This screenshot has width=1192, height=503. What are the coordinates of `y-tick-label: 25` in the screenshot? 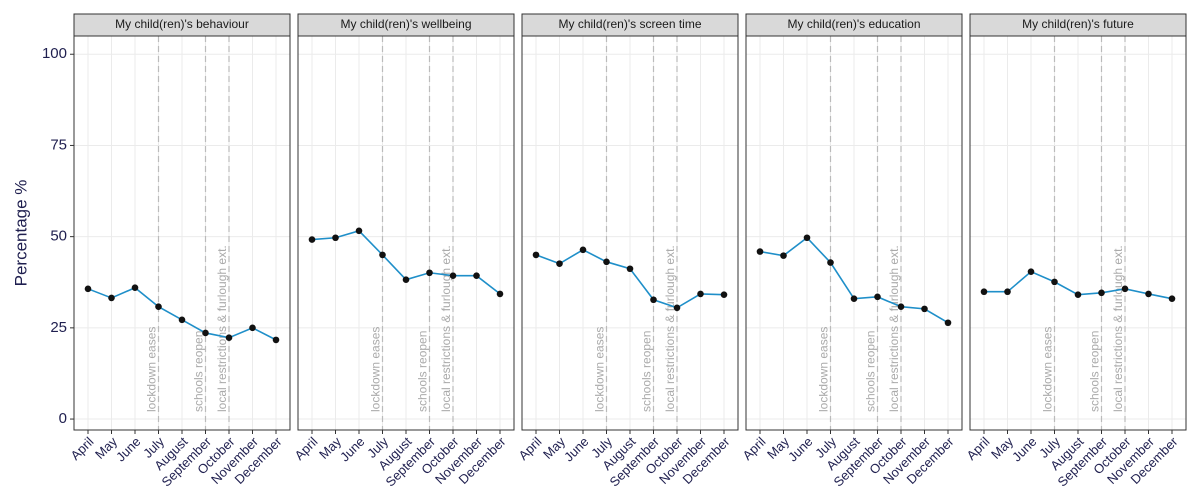 It's located at (58, 327).